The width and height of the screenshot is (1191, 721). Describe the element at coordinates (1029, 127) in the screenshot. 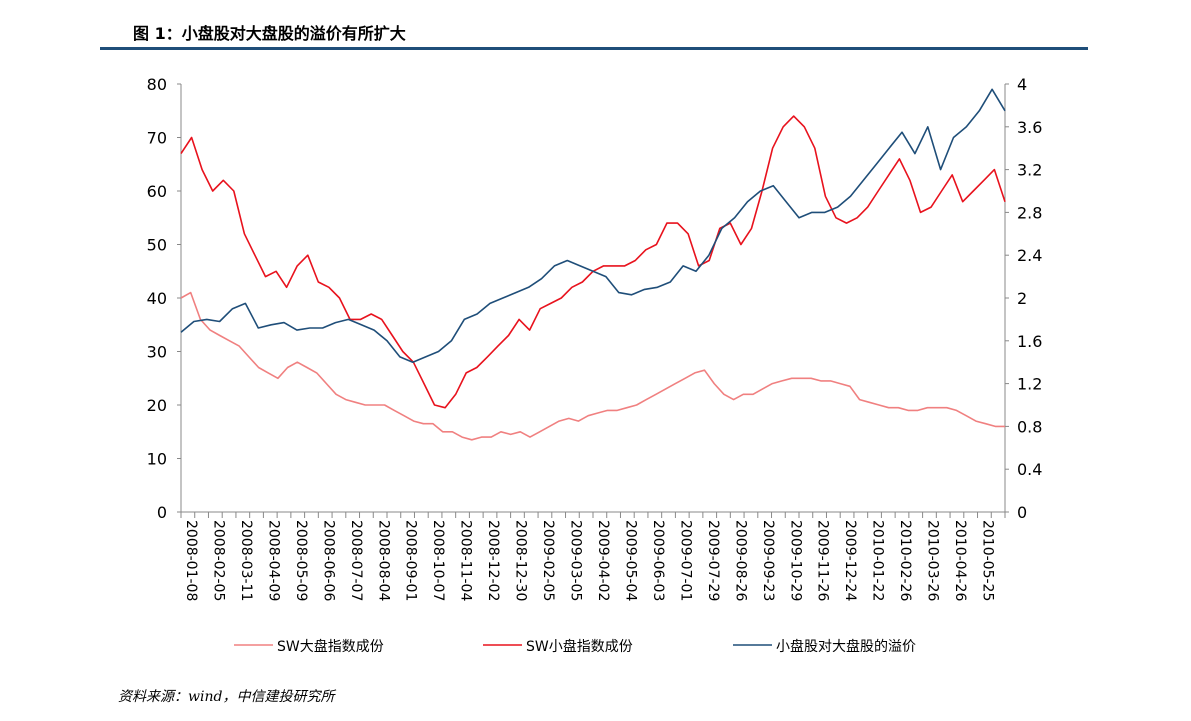

I see `y-right-tick-label: 3.6` at that location.